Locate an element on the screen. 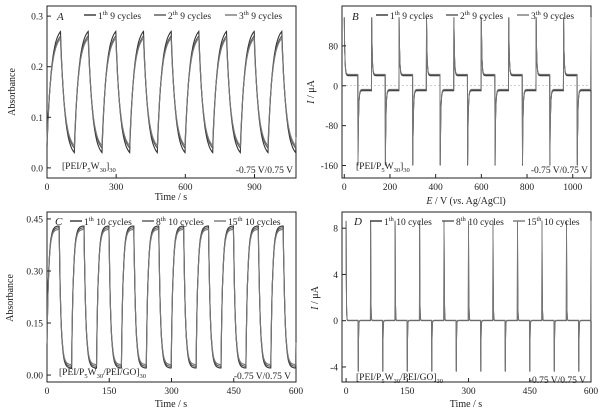 The height and width of the screenshot is (415, 601). panel-label: C is located at coordinates (59, 222).